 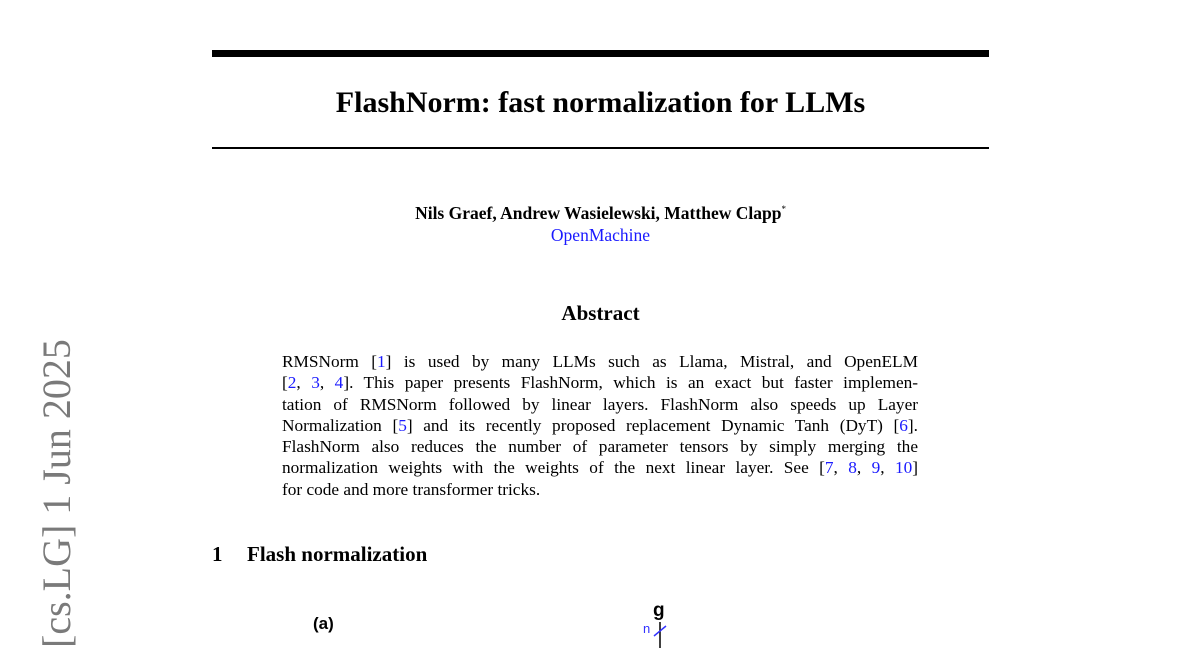 I want to click on citation-link: 2, so click(x=292, y=383).